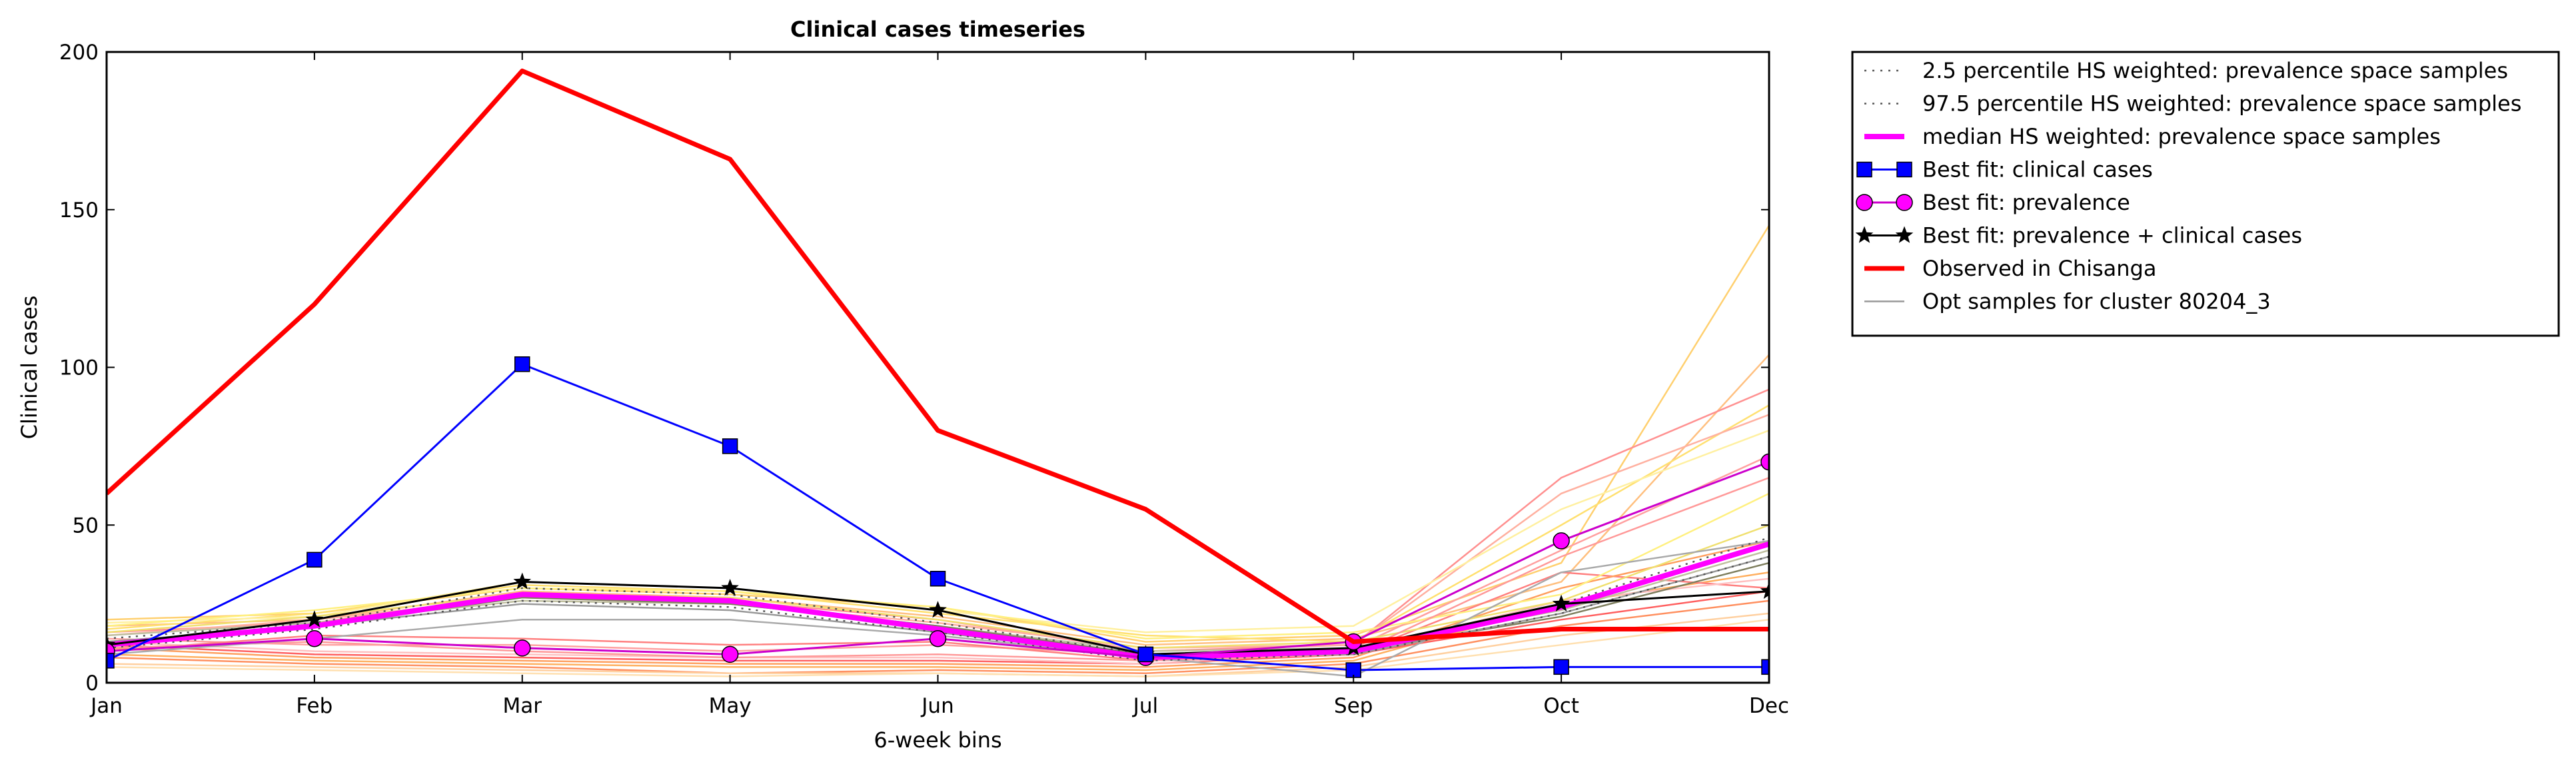 Image resolution: width=2576 pixels, height=772 pixels. Describe the element at coordinates (2097, 301) in the screenshot. I see `legend-label: Opt samples for cluster 80204_3` at that location.